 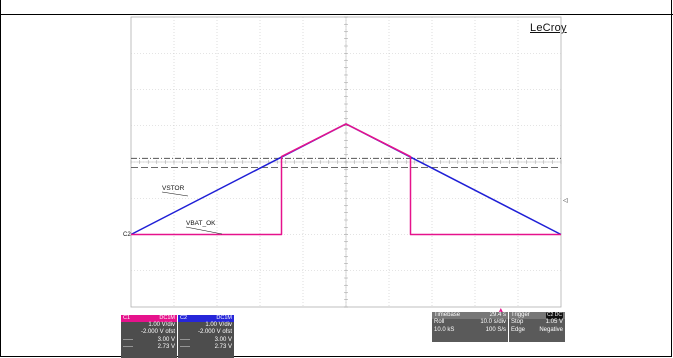 I want to click on ch1-level2: 2.73 V, so click(x=166, y=346).